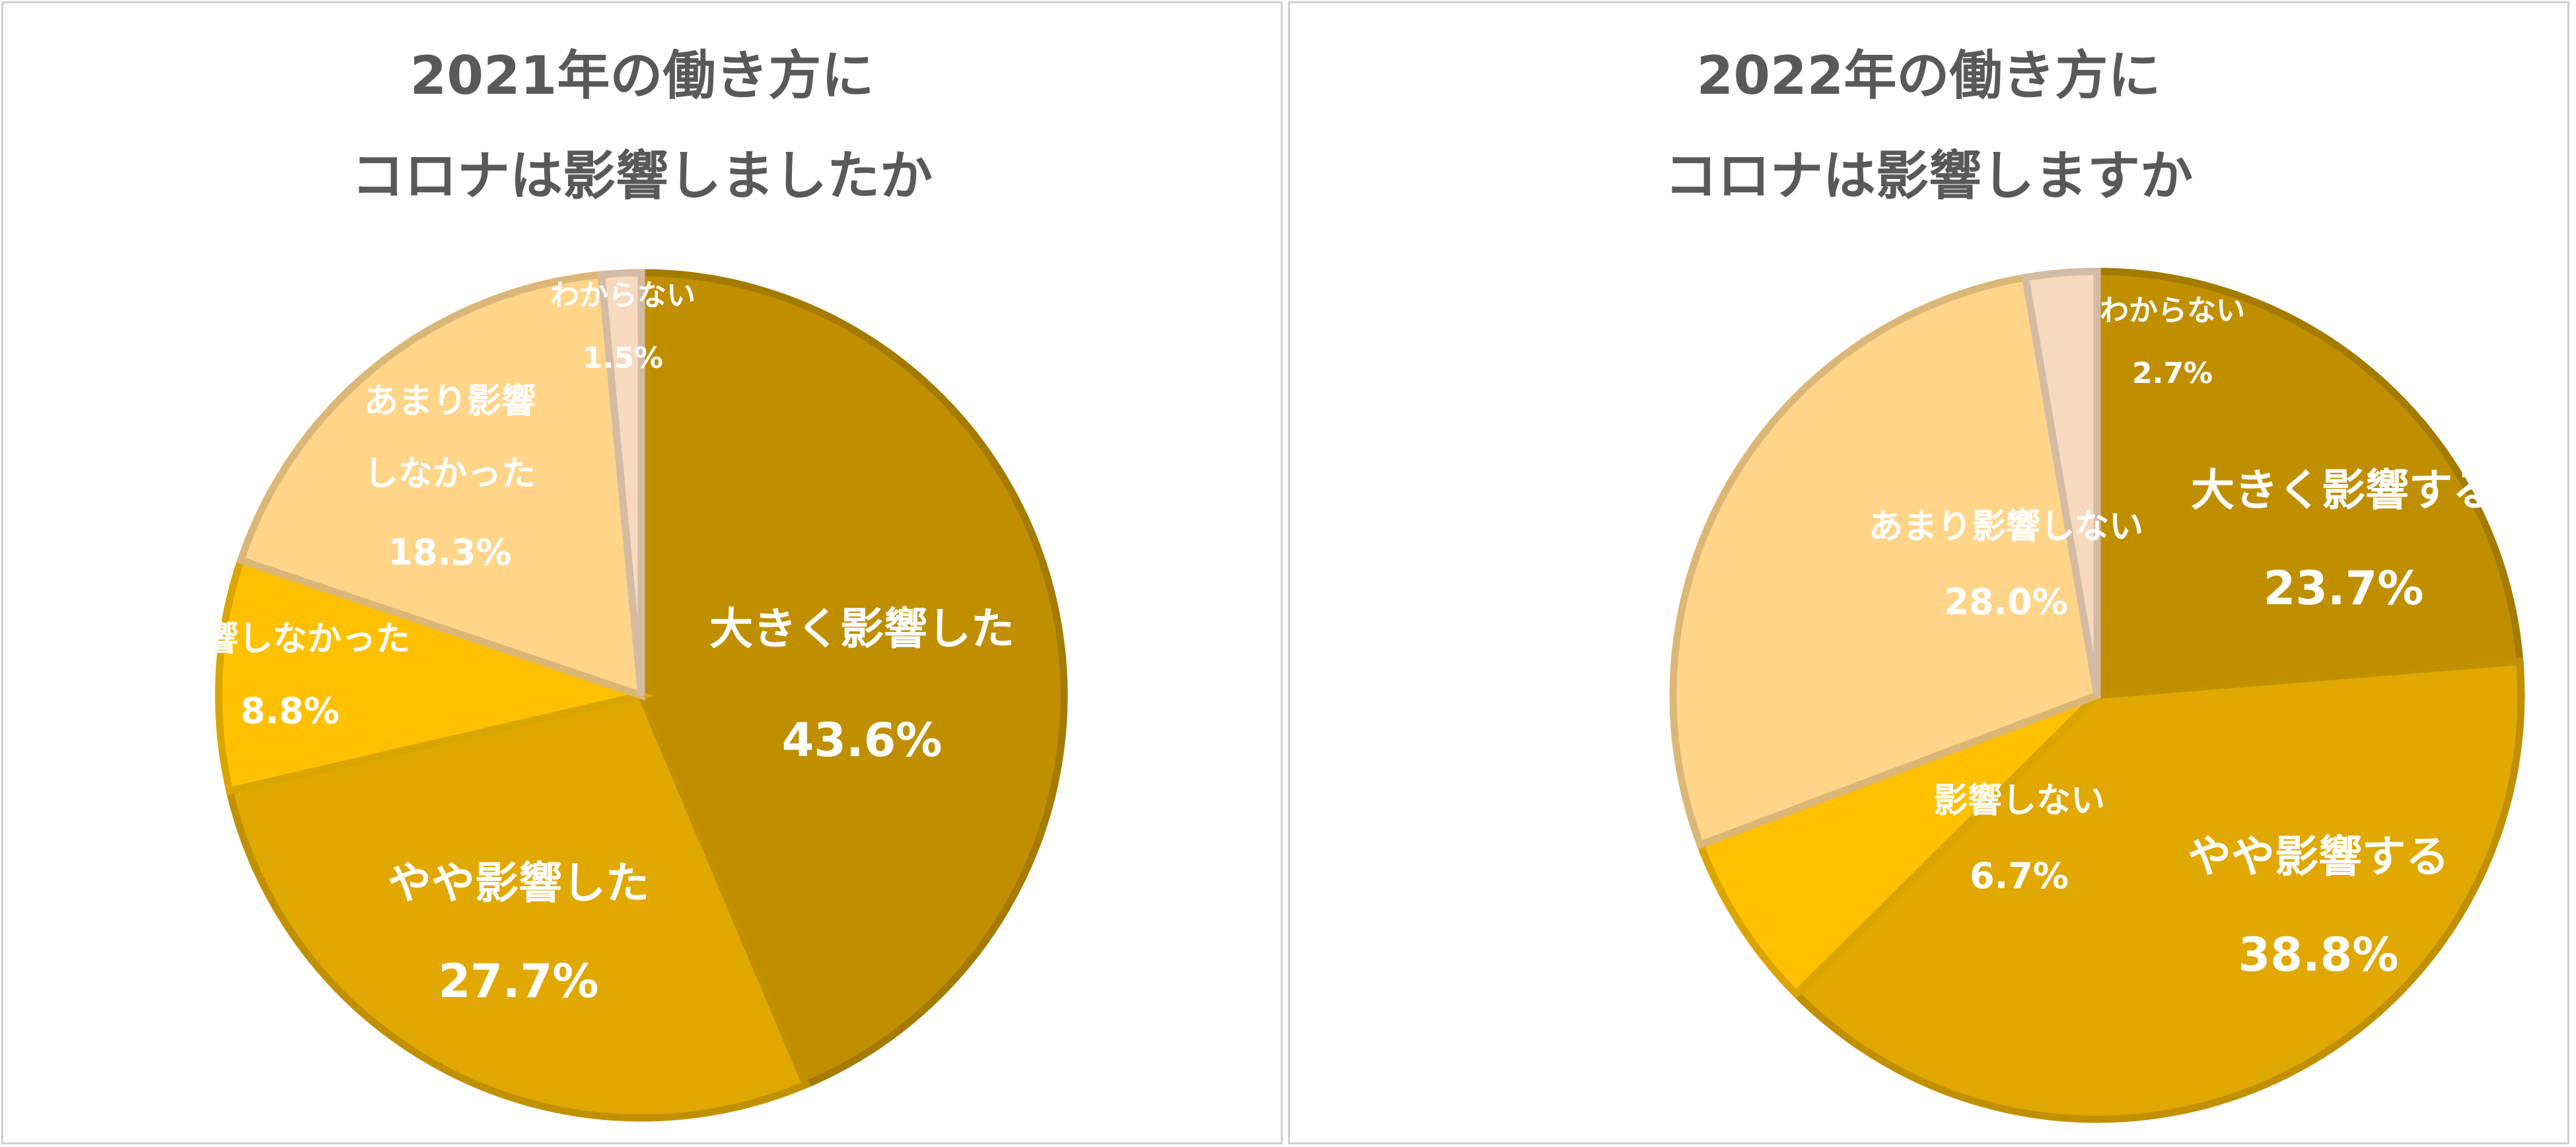 This screenshot has height=1147, width=2576. Describe the element at coordinates (2344, 588) in the screenshot. I see `pie-slice-value: 23.7%` at that location.